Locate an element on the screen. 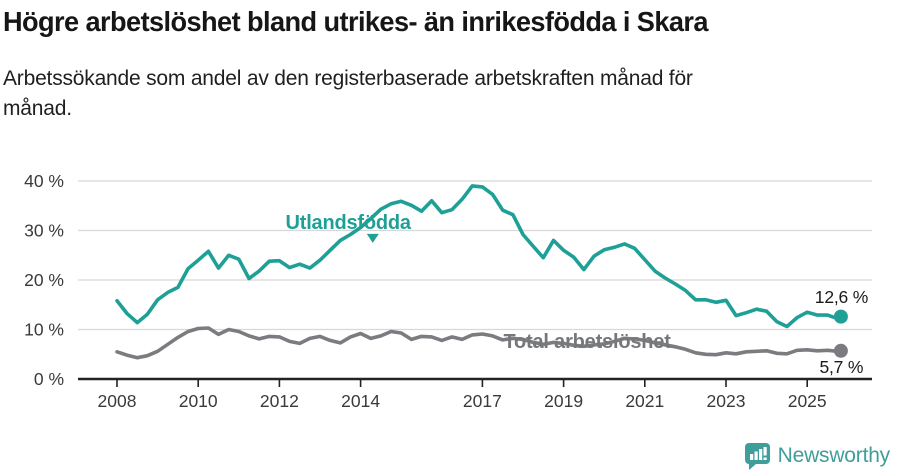 Image resolution: width=900 pixels, height=474 pixels. x-tick-label: 2008 is located at coordinates (117, 401).